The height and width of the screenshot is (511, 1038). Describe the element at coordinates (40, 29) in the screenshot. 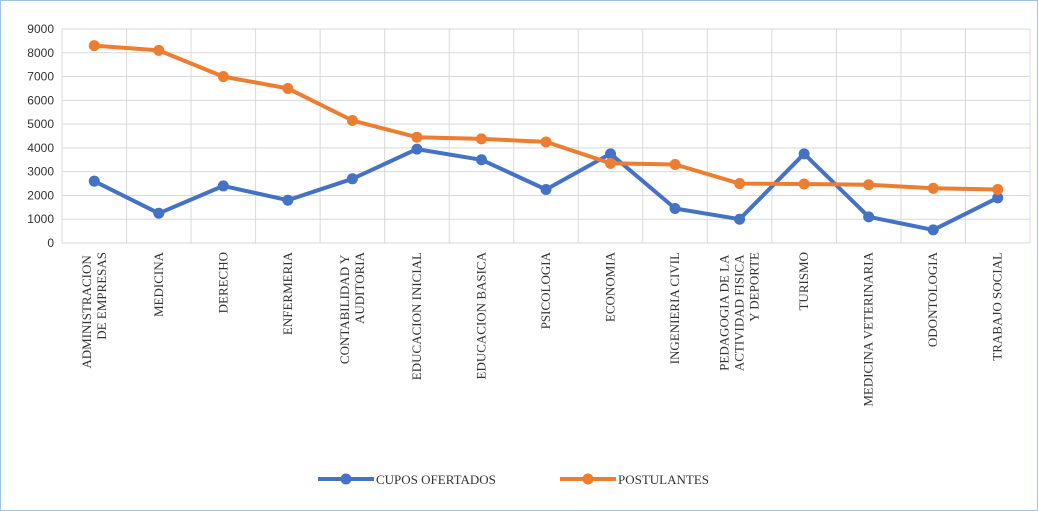

I see `y-tick-label: 9000` at that location.